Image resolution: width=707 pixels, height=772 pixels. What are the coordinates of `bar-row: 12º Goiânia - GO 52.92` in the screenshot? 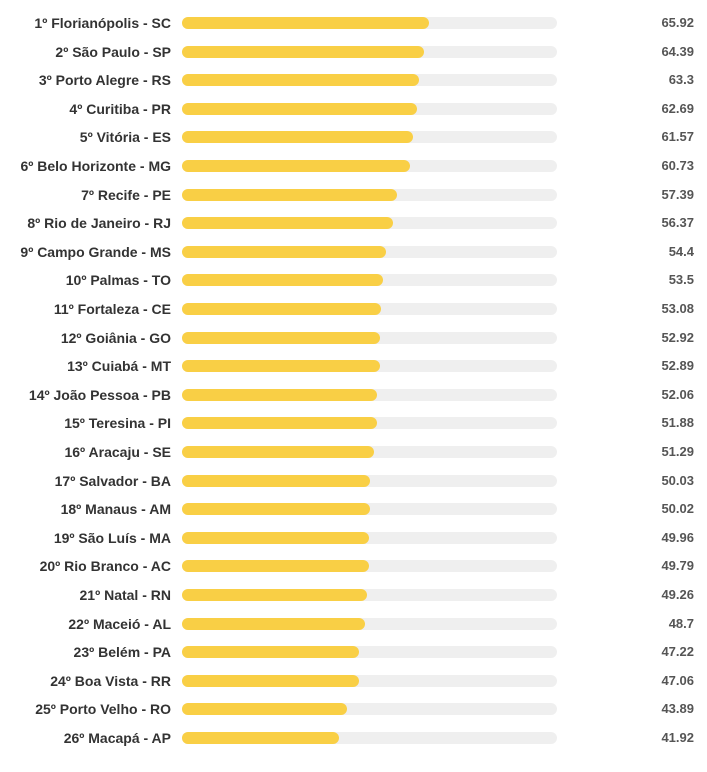 It's located at (353, 338).